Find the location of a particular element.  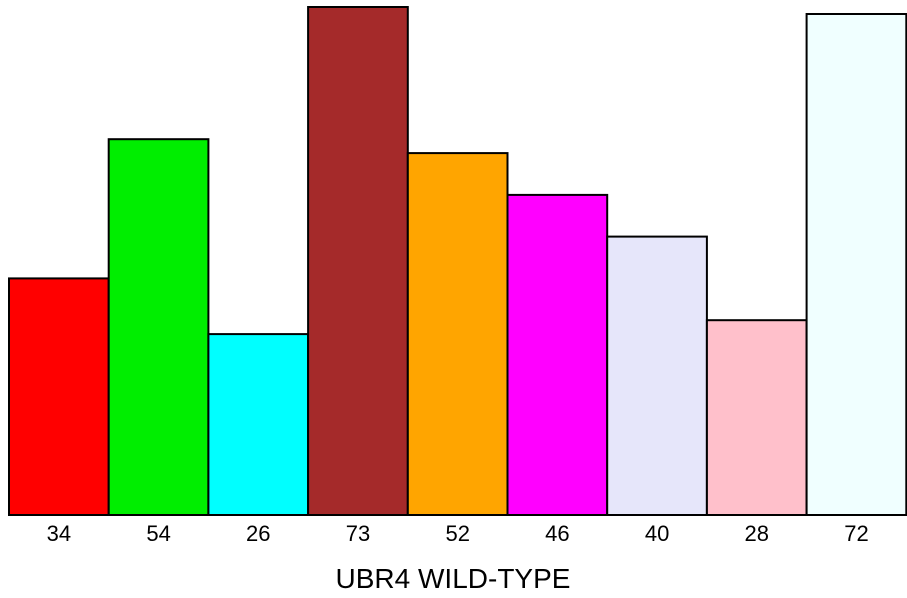

x-tick-label: 52 is located at coordinates (457, 533).